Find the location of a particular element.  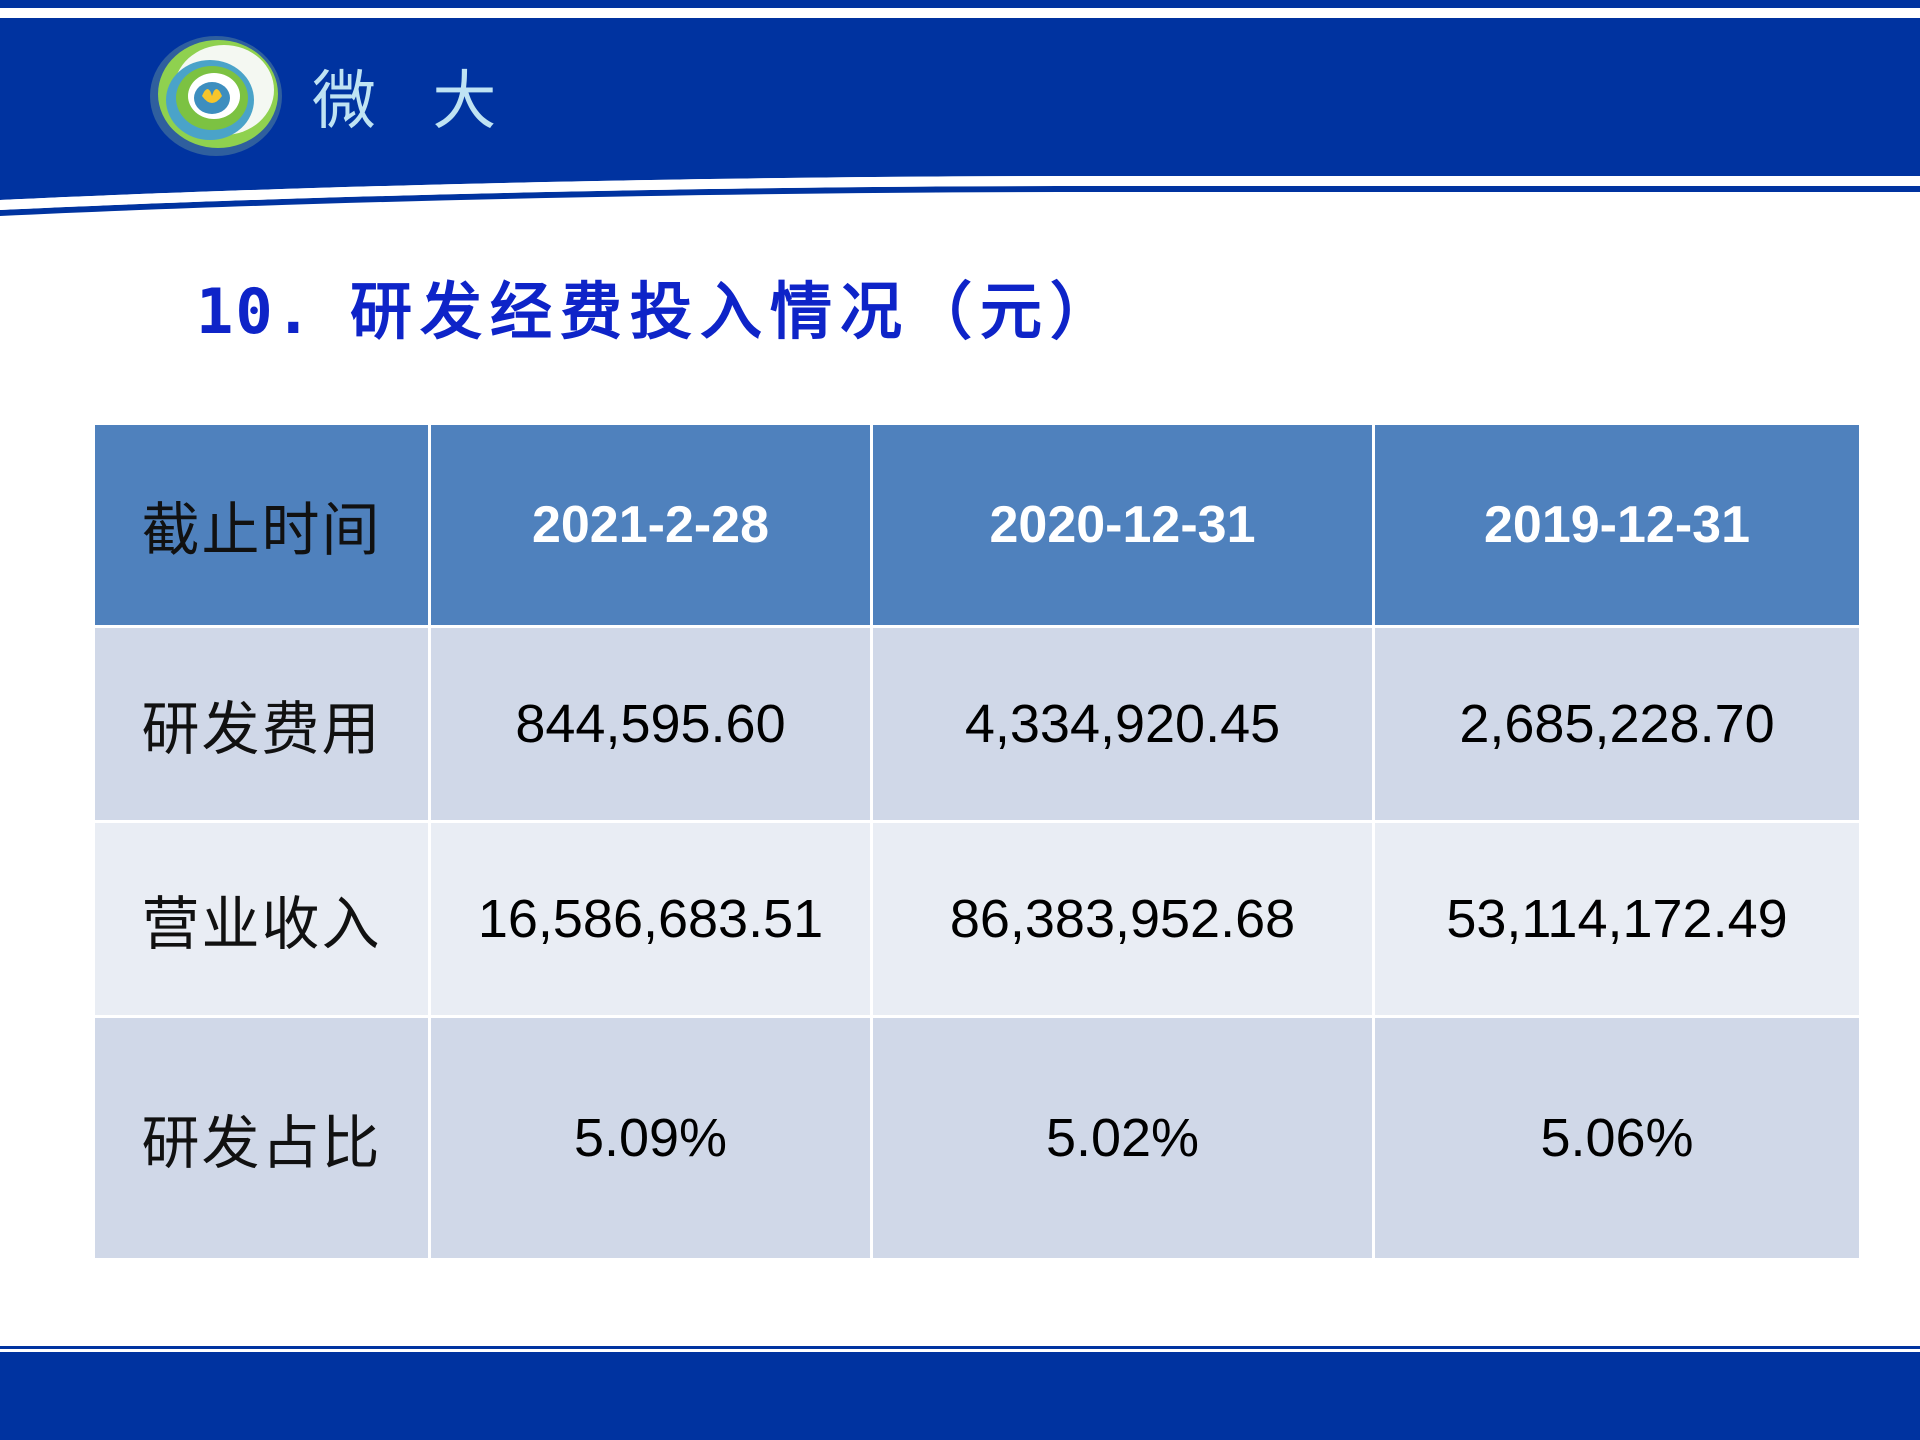

value-cell: 844,595.60 is located at coordinates (650, 724).